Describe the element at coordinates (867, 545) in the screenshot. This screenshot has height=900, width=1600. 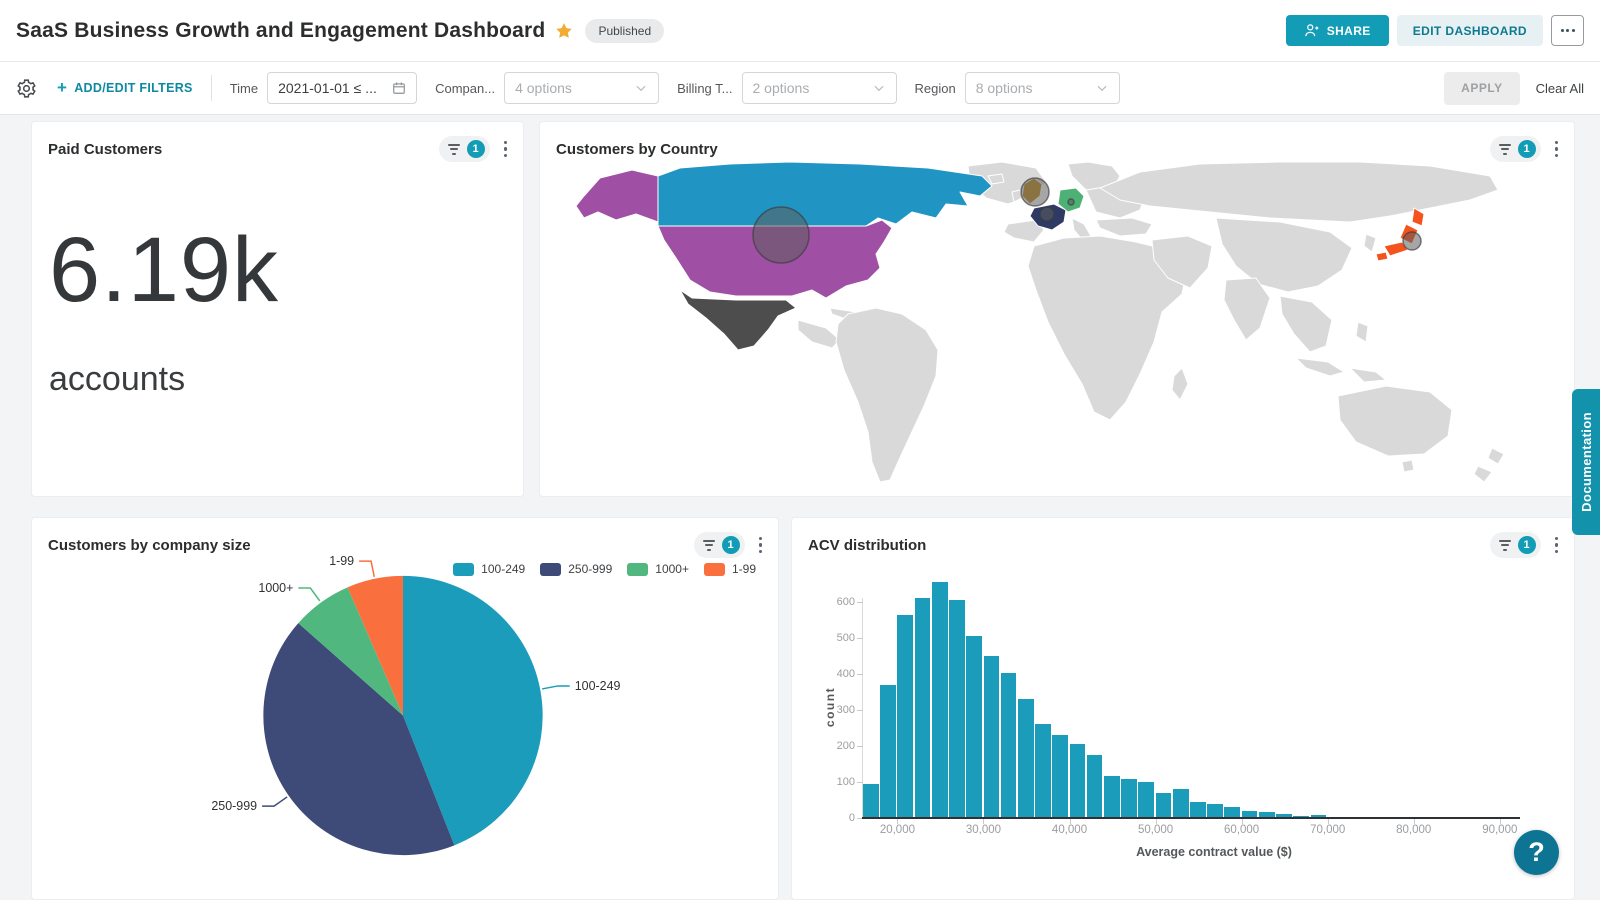
I see `widget-title: ACV distribution` at that location.